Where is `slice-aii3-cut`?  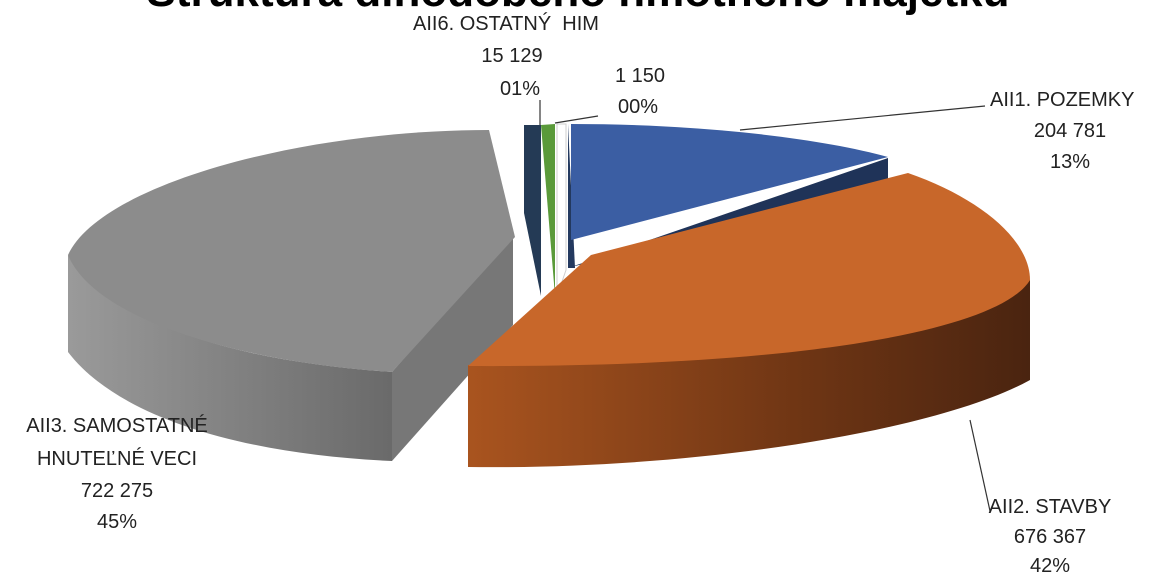
slice-aii3-cut is located at coordinates (452, 348).